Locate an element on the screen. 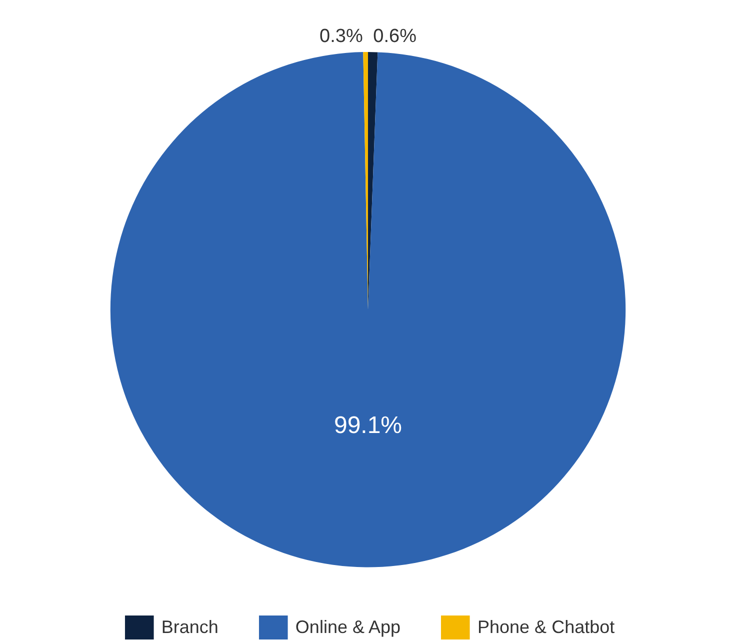 The width and height of the screenshot is (735, 644). data-label: 0.3% is located at coordinates (341, 36).